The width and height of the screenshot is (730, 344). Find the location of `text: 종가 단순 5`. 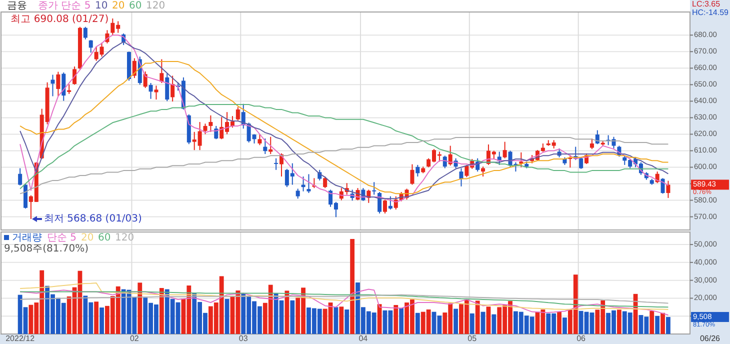

text: 종가 단순 5 is located at coordinates (64, 6).